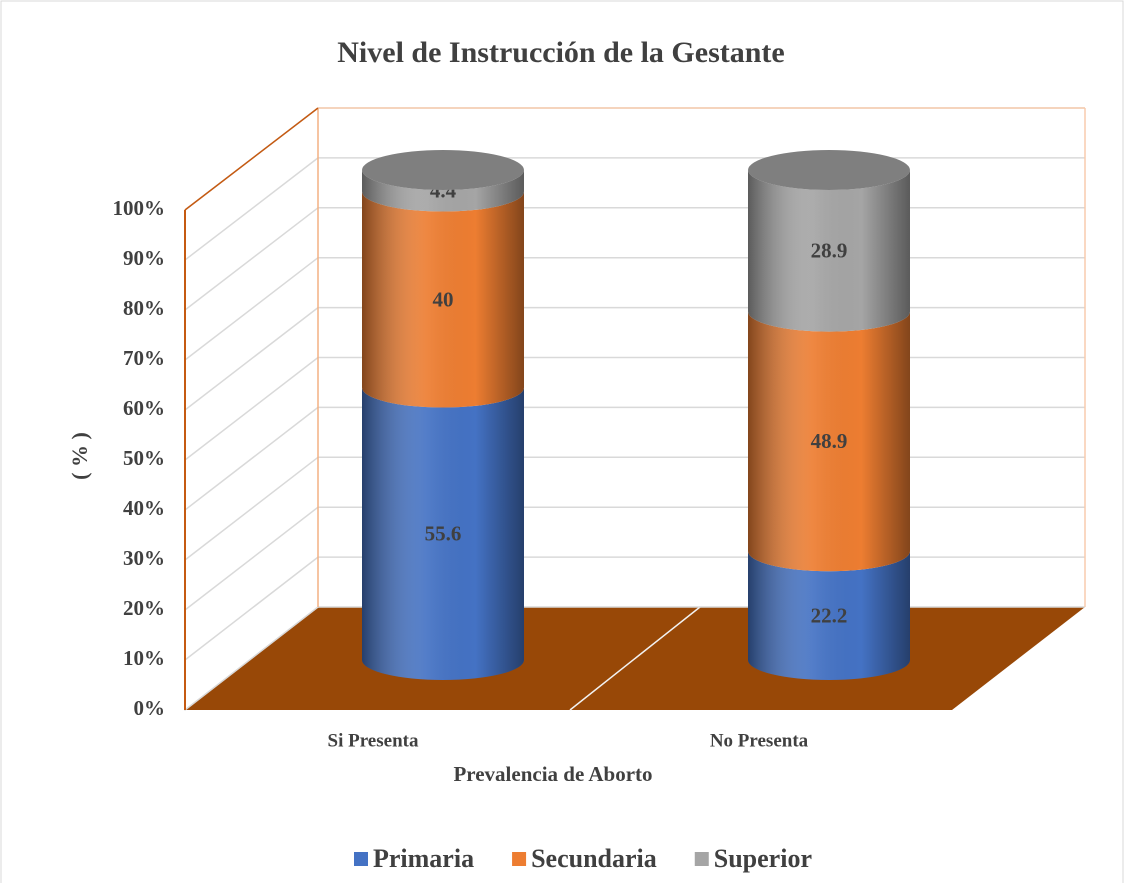  I want to click on y-tick-label: 20%, so click(144, 608).